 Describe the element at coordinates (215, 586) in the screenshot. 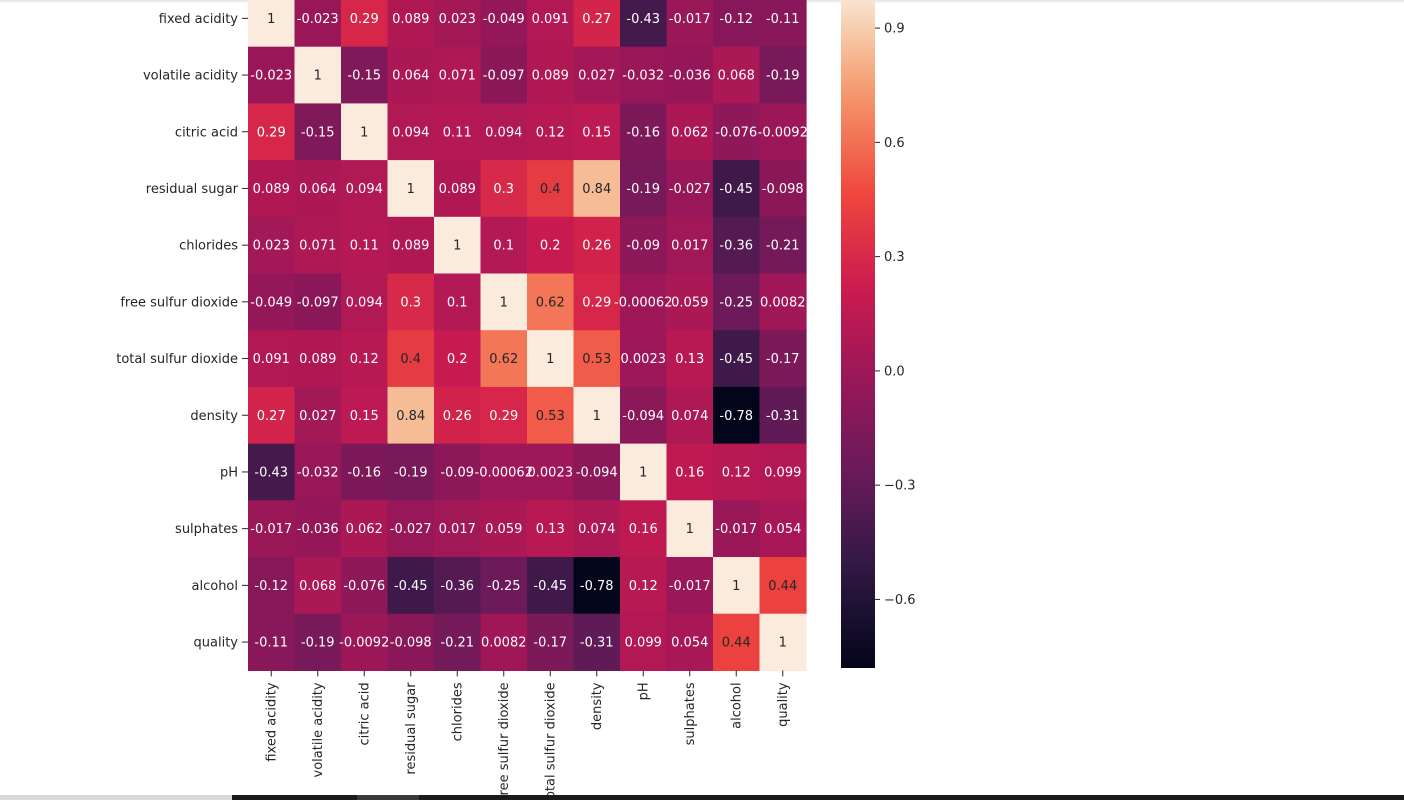

I see `y-tick-label: alcohol` at that location.